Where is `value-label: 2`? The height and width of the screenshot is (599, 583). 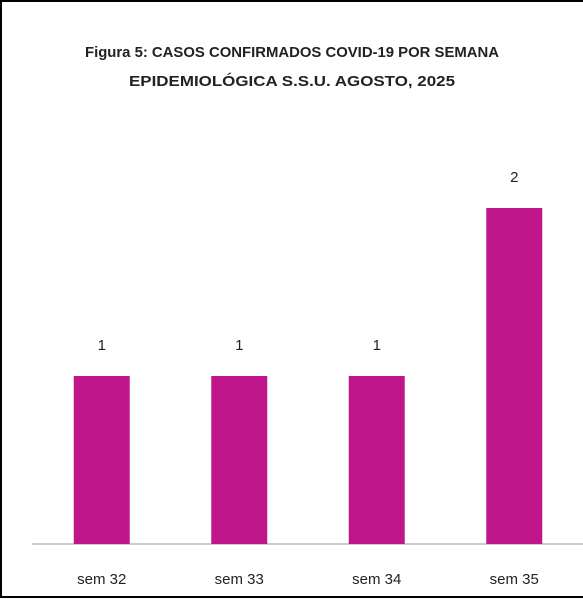
value-label: 2 is located at coordinates (514, 177).